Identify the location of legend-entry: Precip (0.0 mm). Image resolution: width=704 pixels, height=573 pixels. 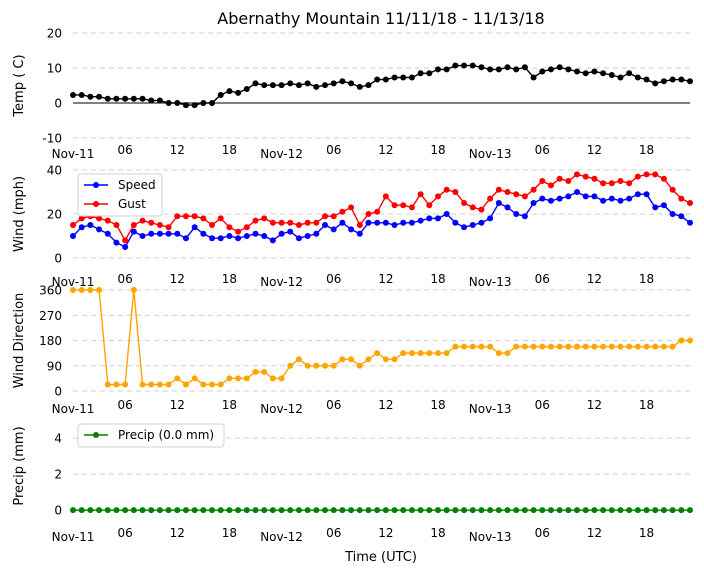
(166, 435).